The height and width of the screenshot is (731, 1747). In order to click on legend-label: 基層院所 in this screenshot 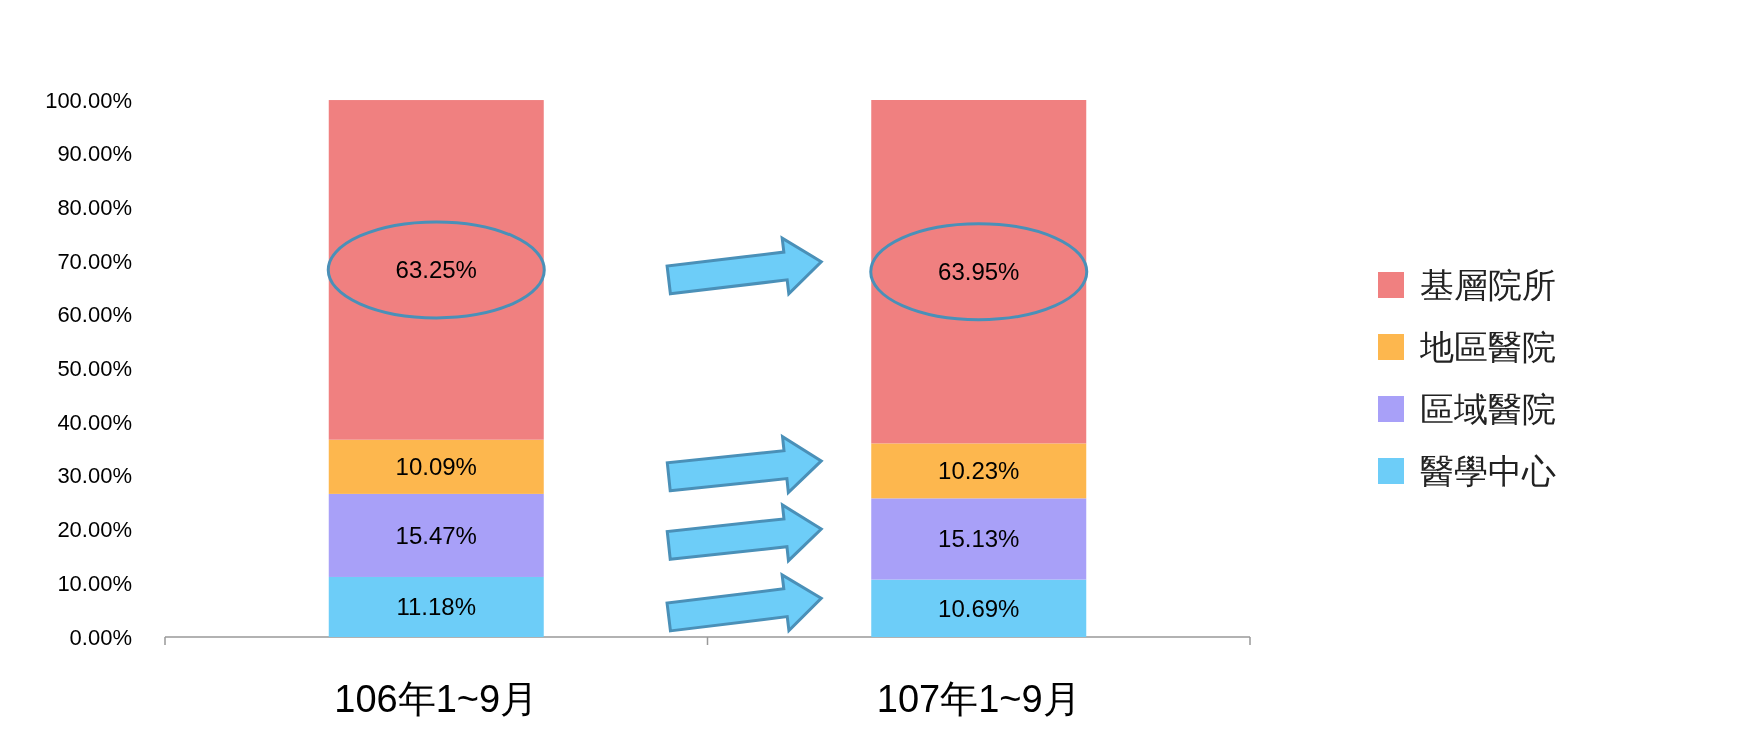, I will do `click(1488, 285)`.